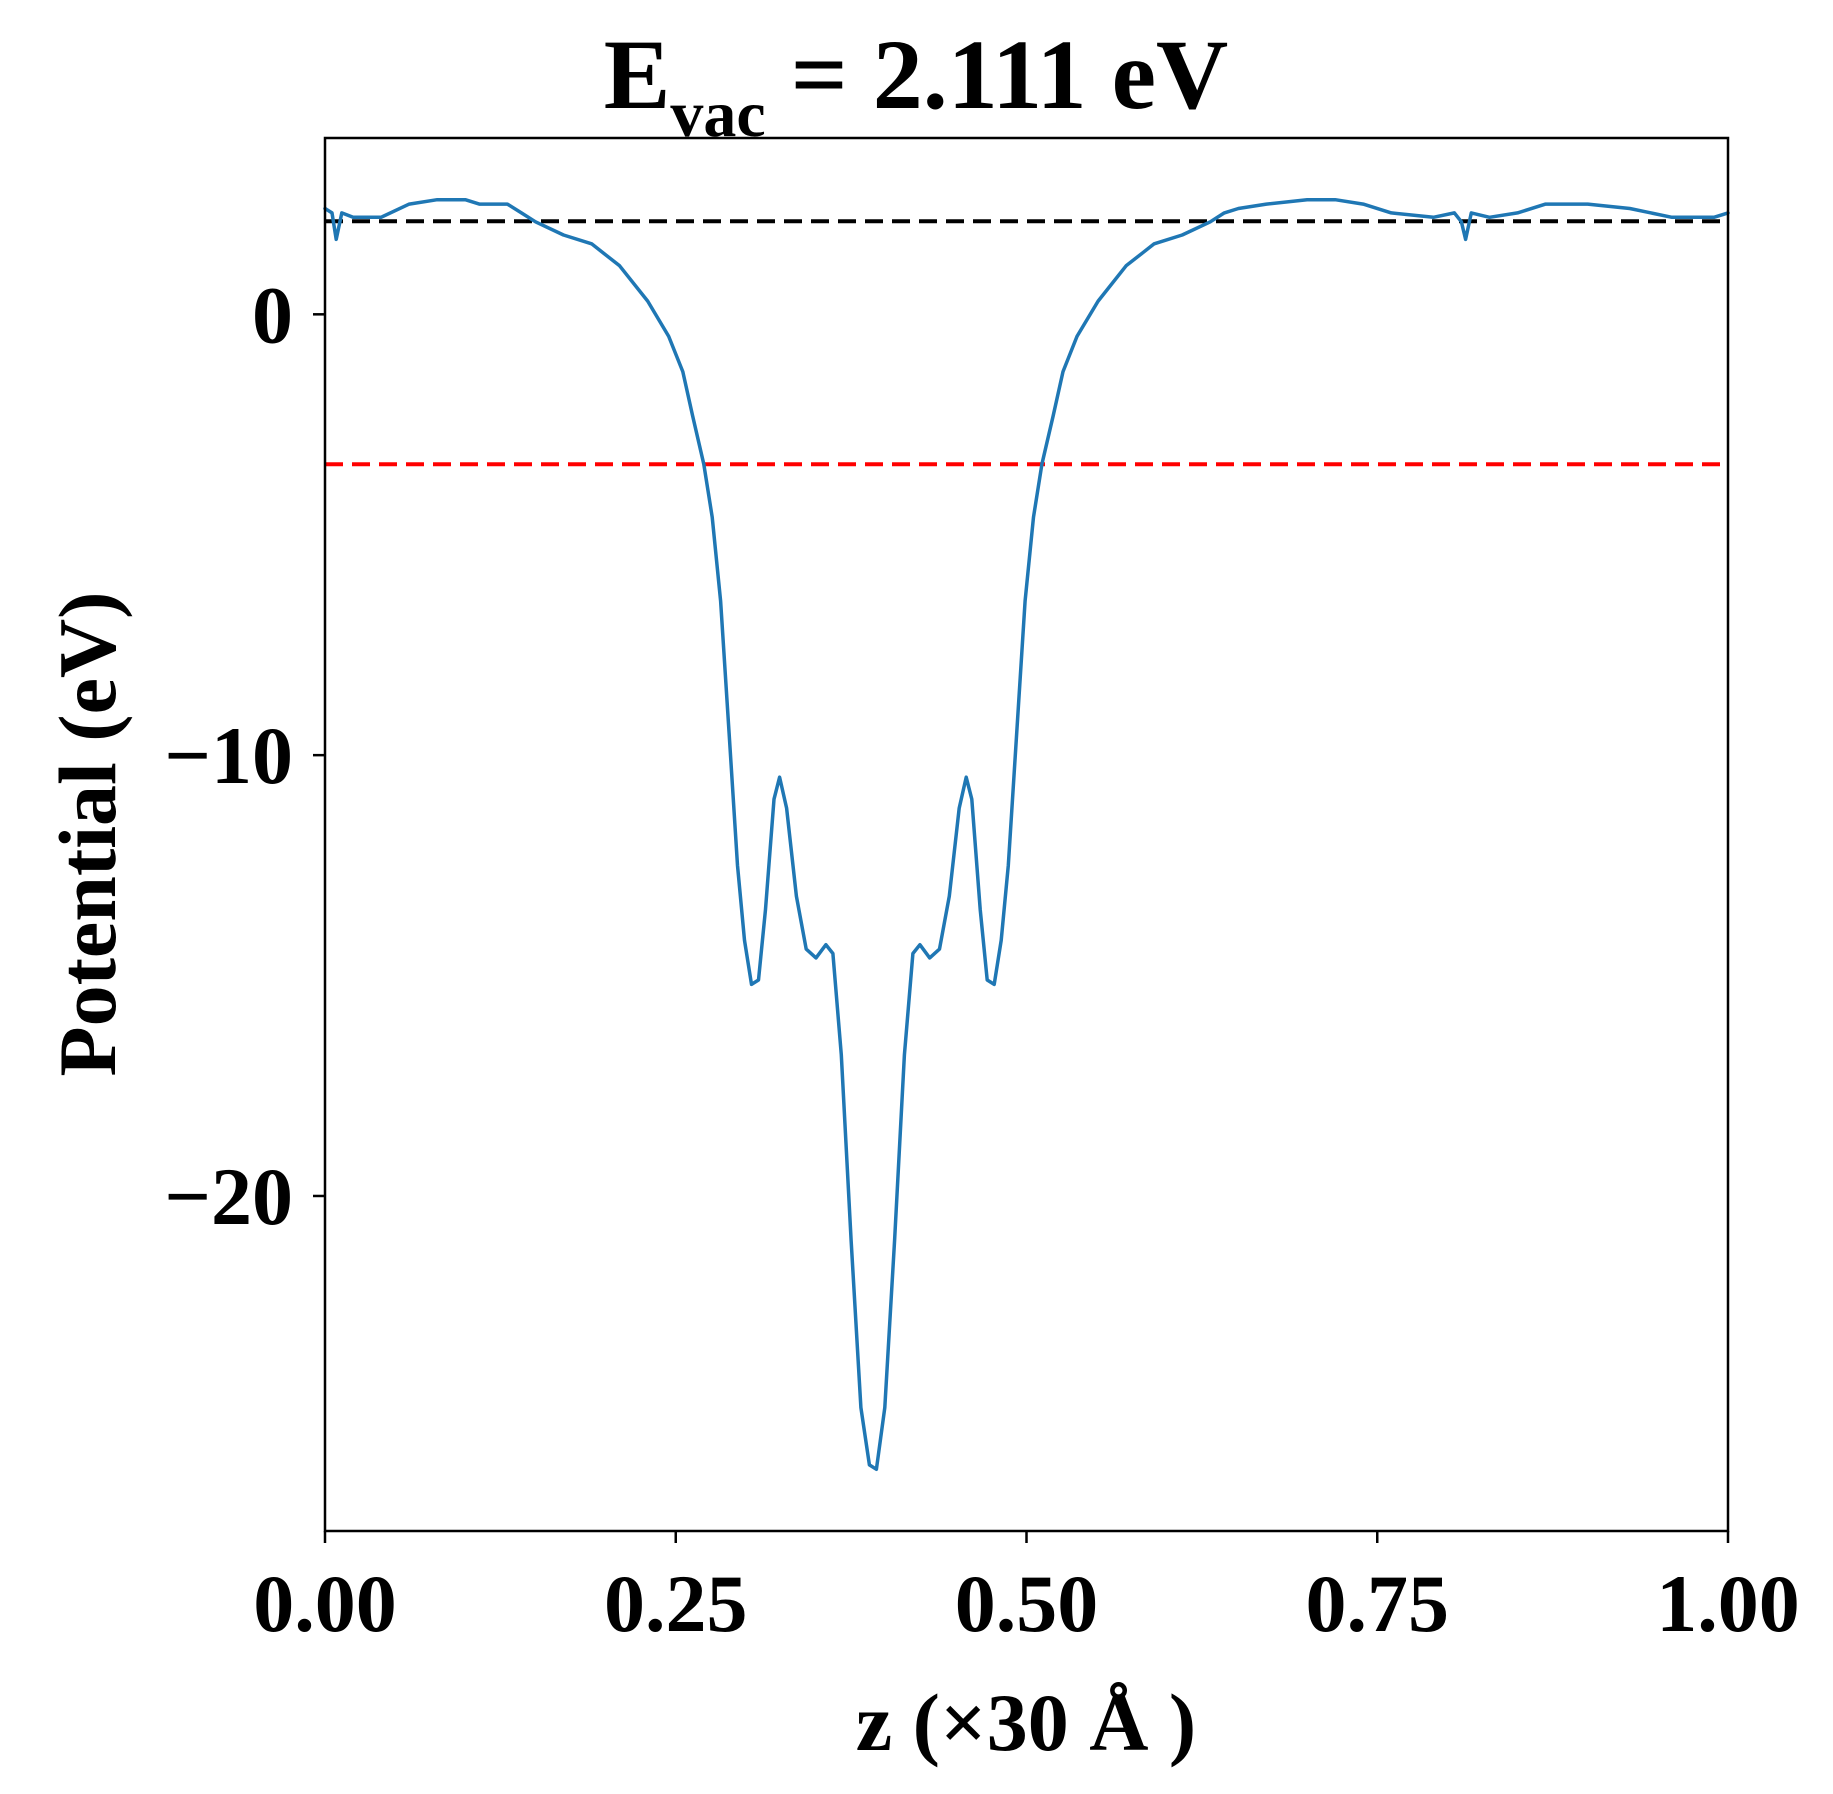  I want to click on x-tick-label: 0.00, so click(325, 1603).